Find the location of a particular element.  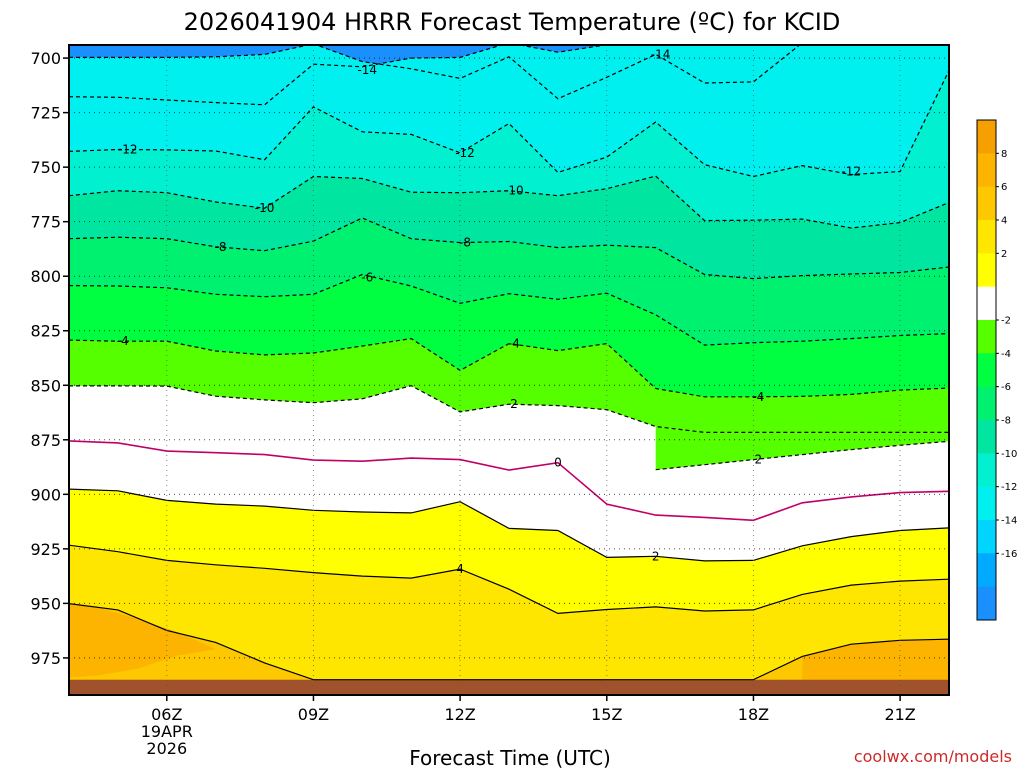

x-tick-year: 2026 is located at coordinates (166, 748).